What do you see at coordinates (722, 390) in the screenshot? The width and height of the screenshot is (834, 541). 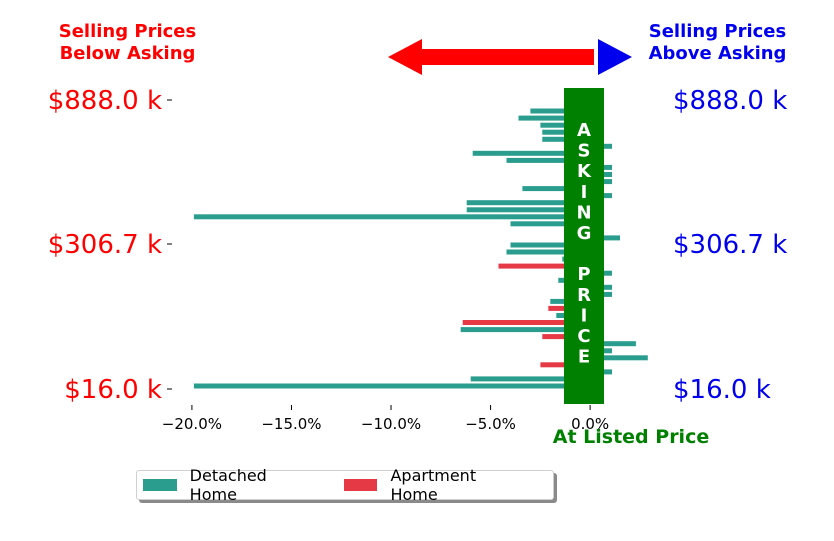 I see `right-price-label-2: $16.0 k` at bounding box center [722, 390].